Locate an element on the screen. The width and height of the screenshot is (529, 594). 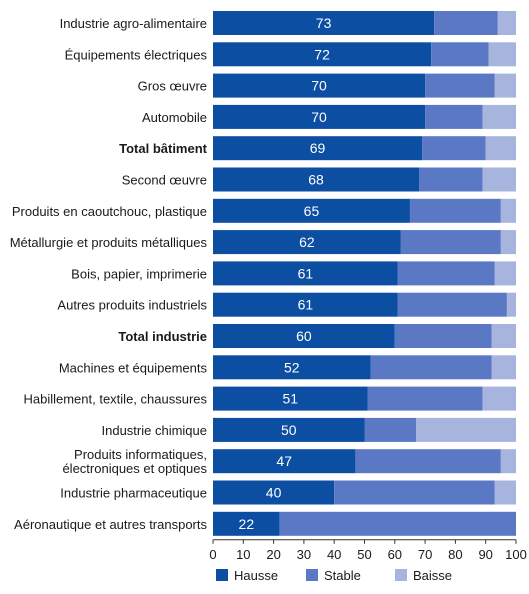
data-label-15: 40 is located at coordinates (274, 493).